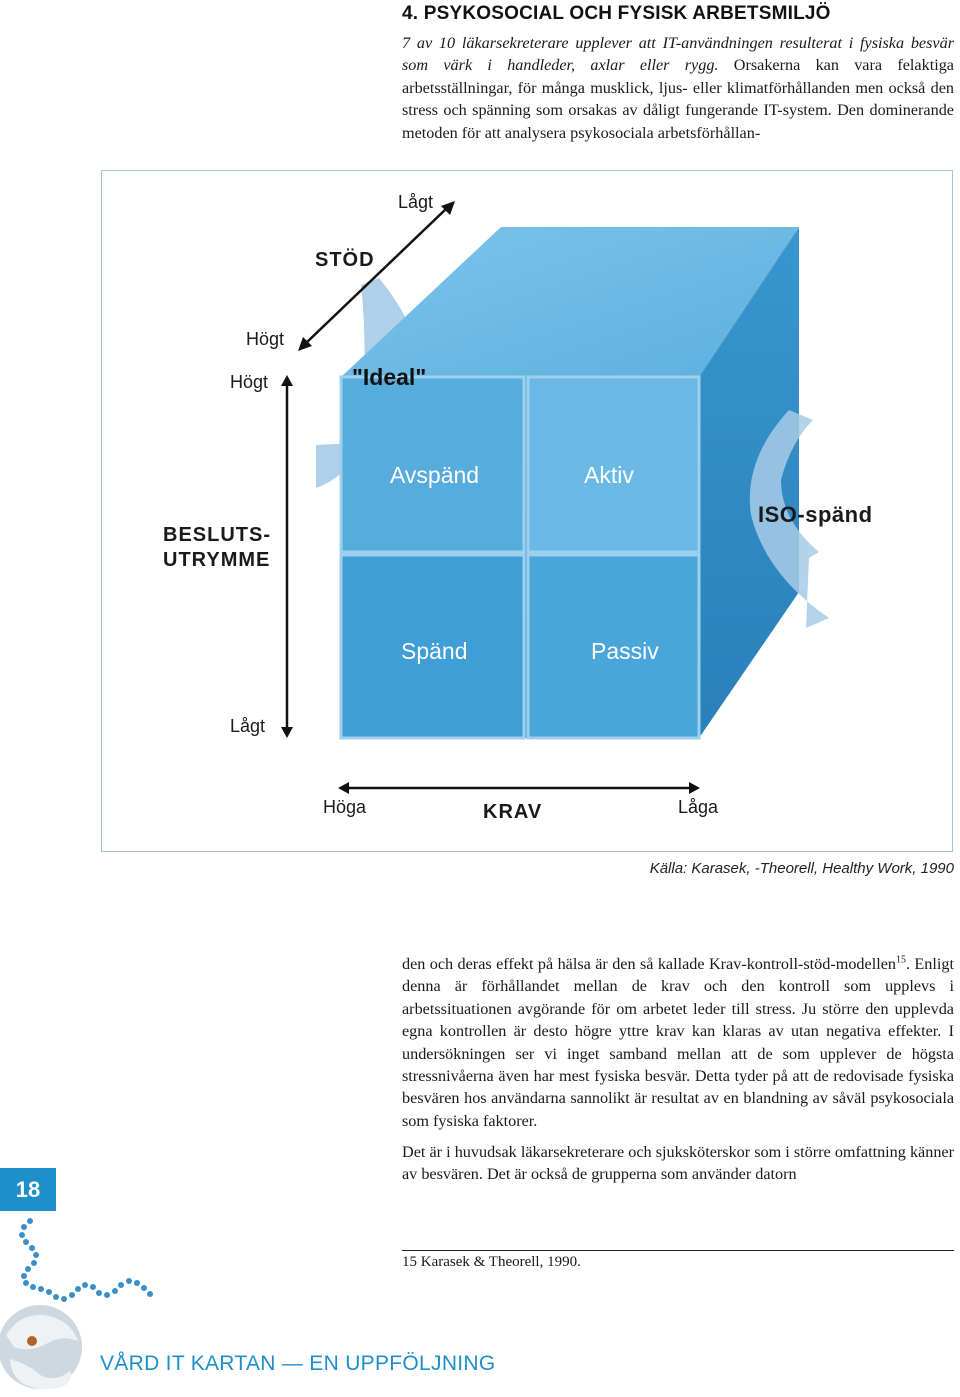  I want to click on page-number: 18, so click(28, 1189).